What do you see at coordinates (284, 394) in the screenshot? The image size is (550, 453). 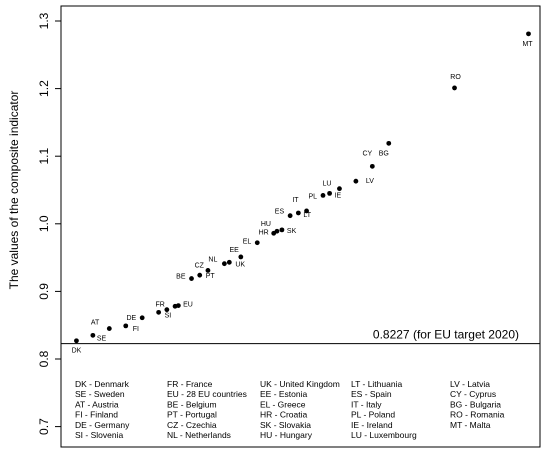 I see `legend-item: EE - Estonia` at bounding box center [284, 394].